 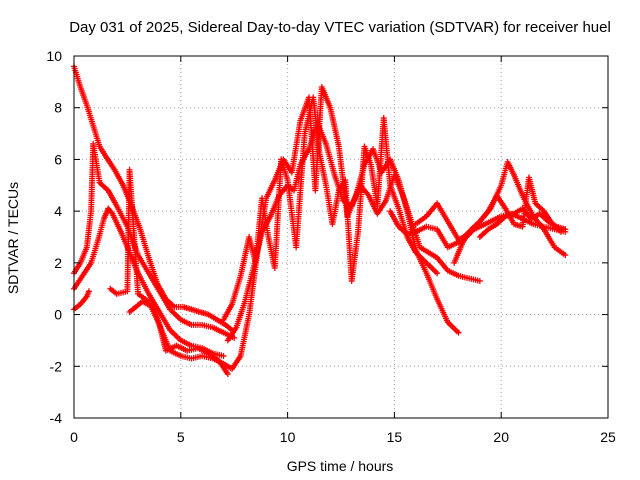 What do you see at coordinates (608, 437) in the screenshot?
I see `x-tick-label: 25` at bounding box center [608, 437].